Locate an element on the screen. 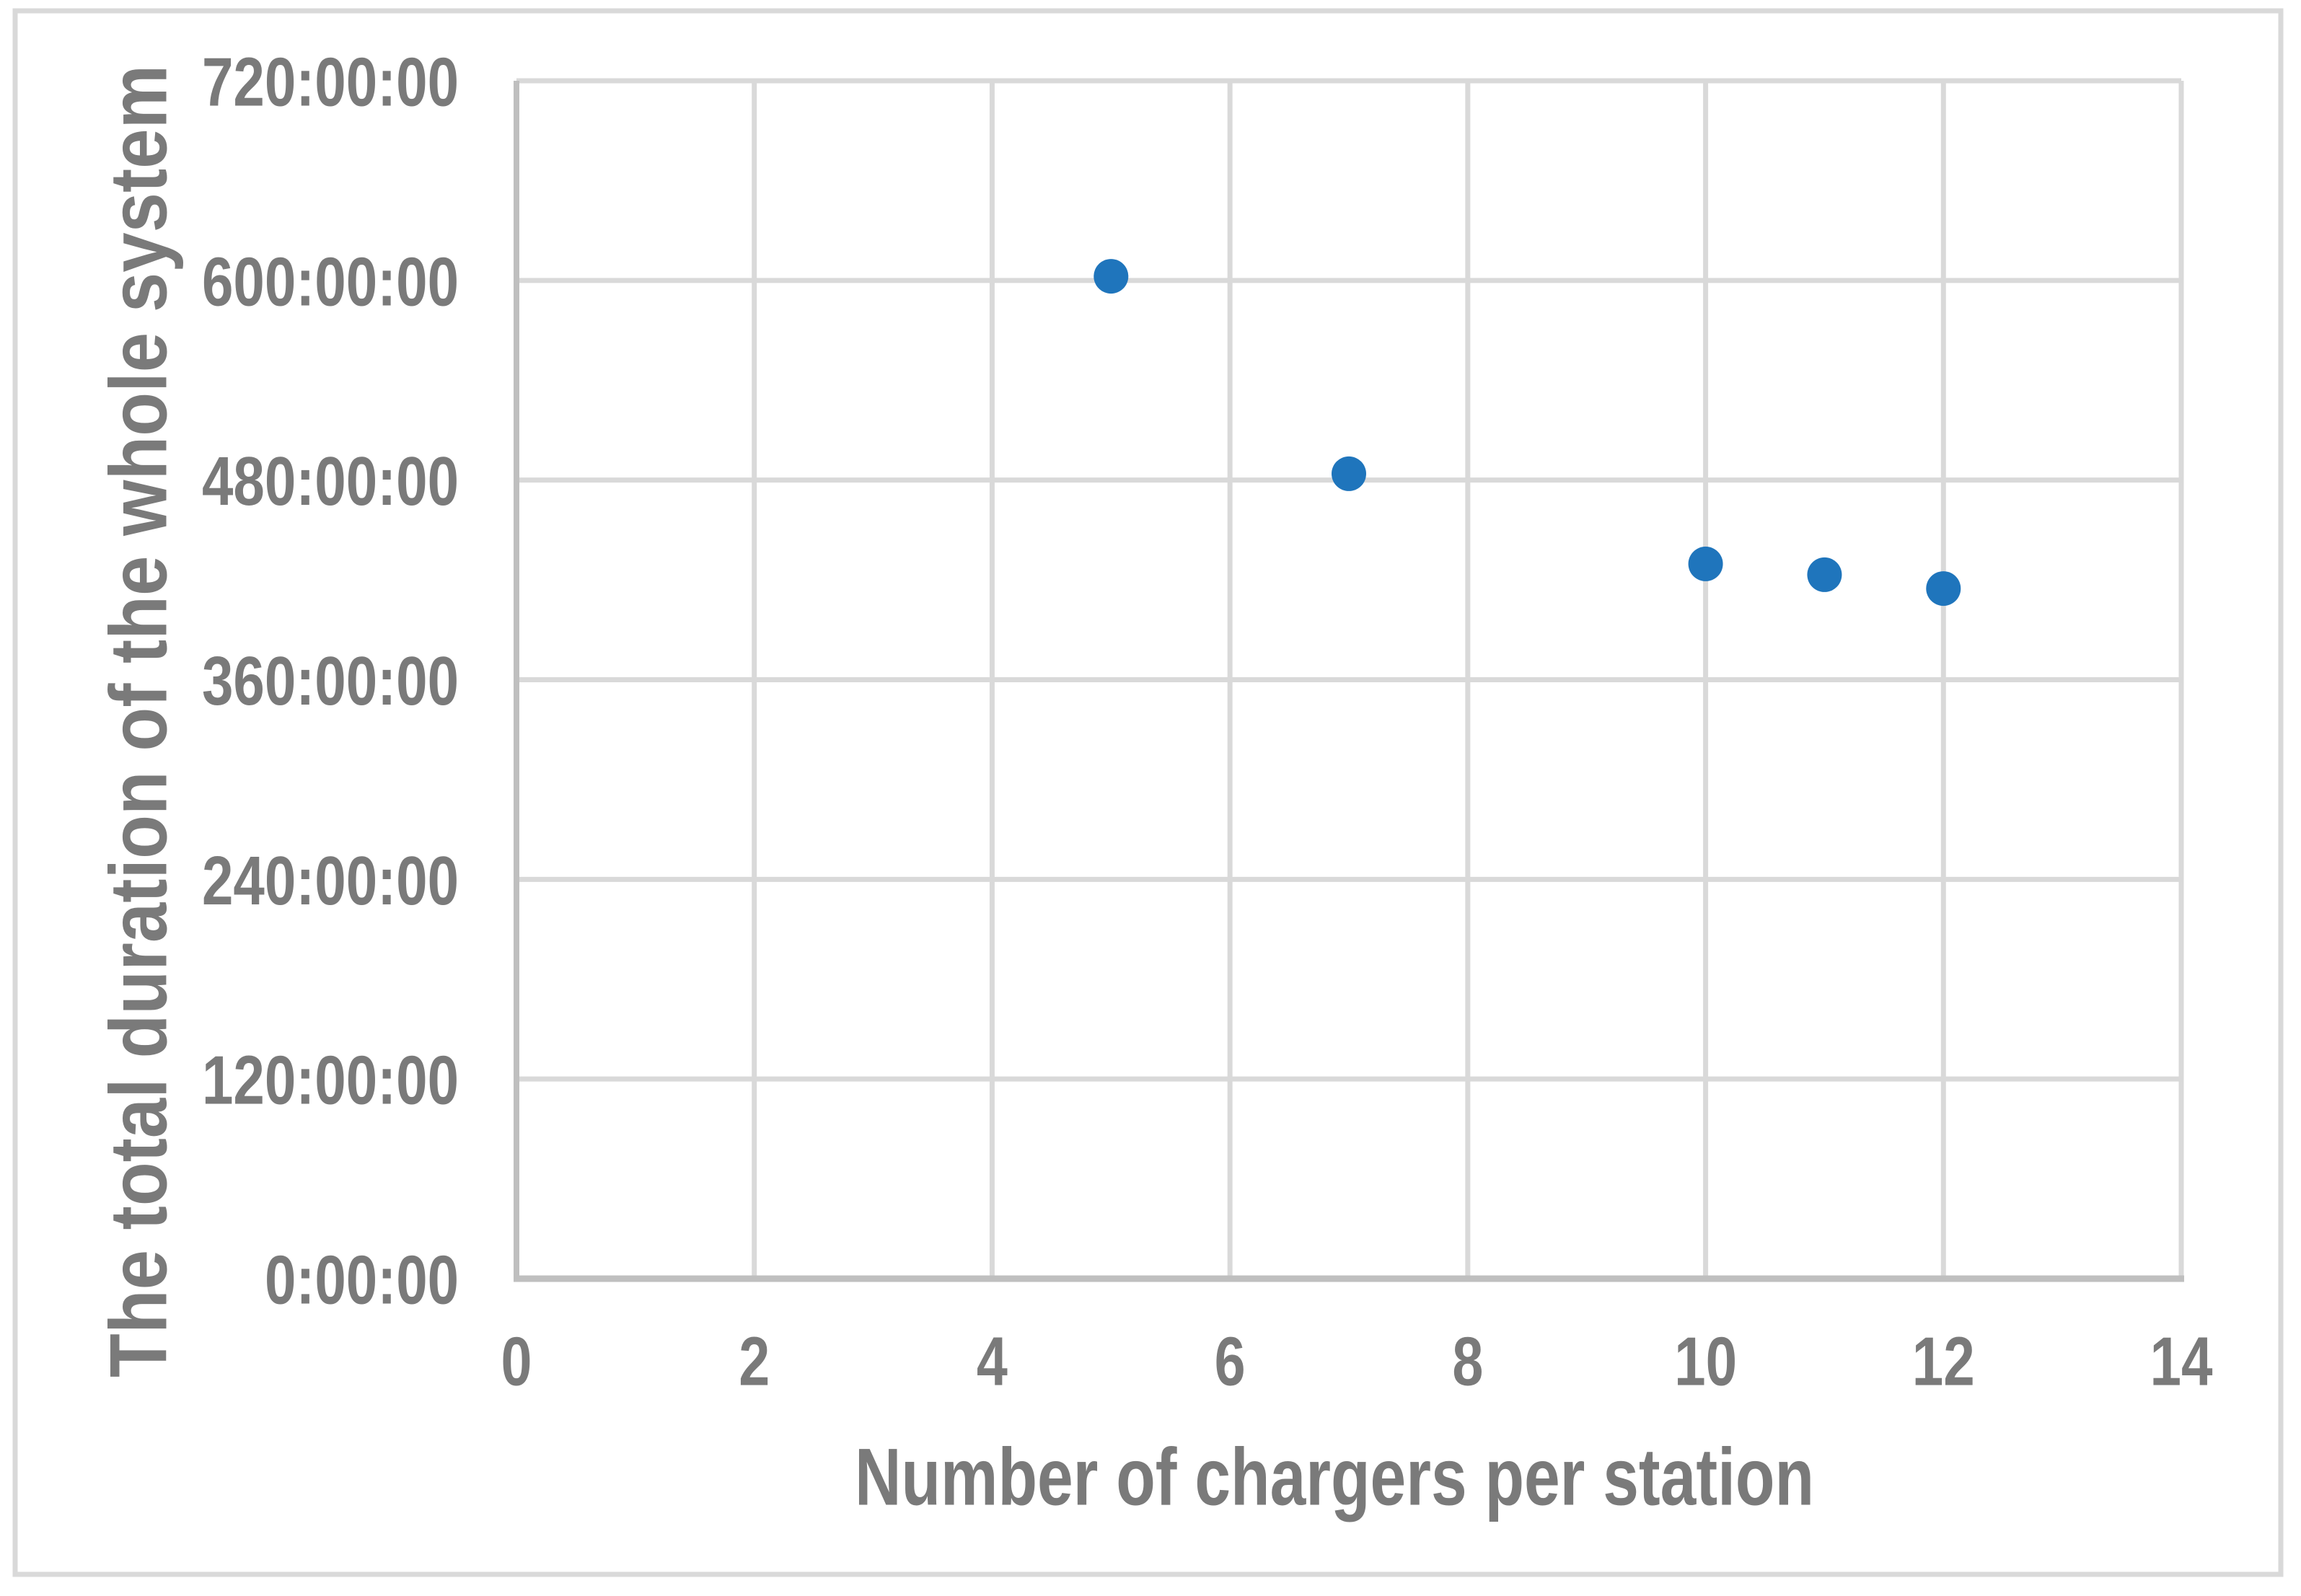 The image size is (2301, 1596). x-tick-label: 10 is located at coordinates (1705, 1362).